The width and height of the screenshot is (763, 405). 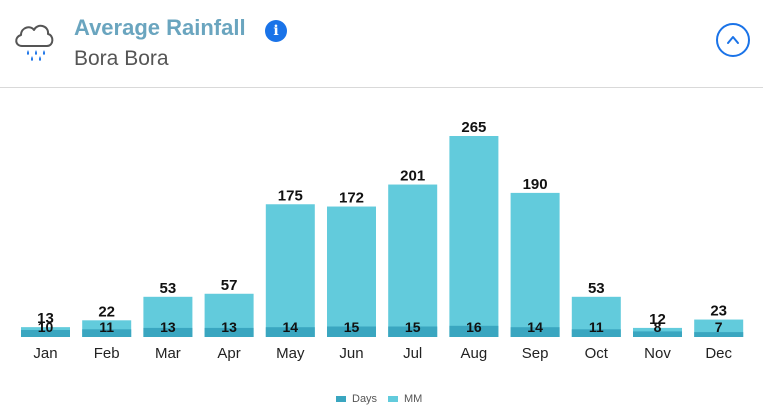 What do you see at coordinates (718, 353) in the screenshot?
I see `x-tick-label-dec: Dec` at bounding box center [718, 353].